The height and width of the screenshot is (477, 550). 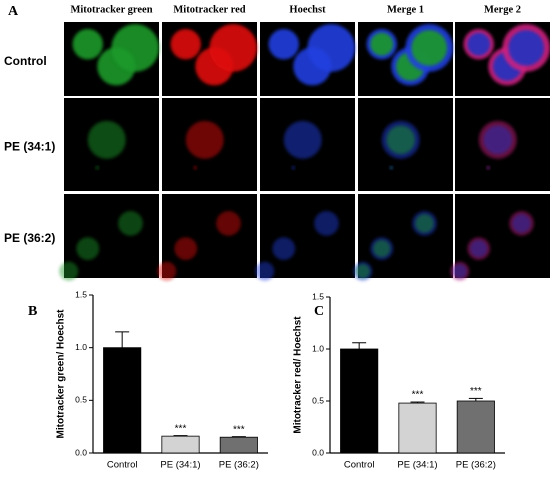 I want to click on row-label: PE (36:2), so click(x=29, y=238).